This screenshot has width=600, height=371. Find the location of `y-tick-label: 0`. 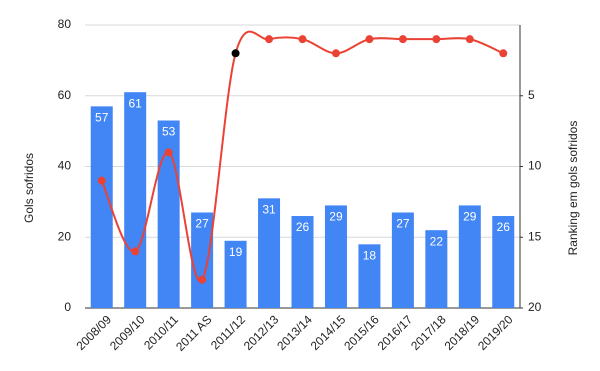

y-tick-label: 0 is located at coordinates (67, 307).